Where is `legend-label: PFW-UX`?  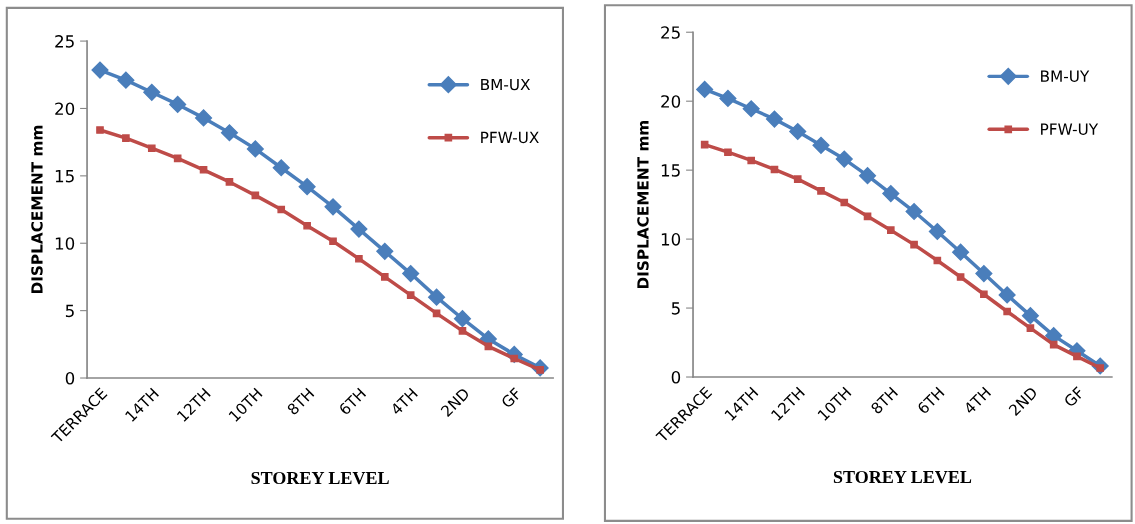 legend-label: PFW-UX is located at coordinates (510, 137).